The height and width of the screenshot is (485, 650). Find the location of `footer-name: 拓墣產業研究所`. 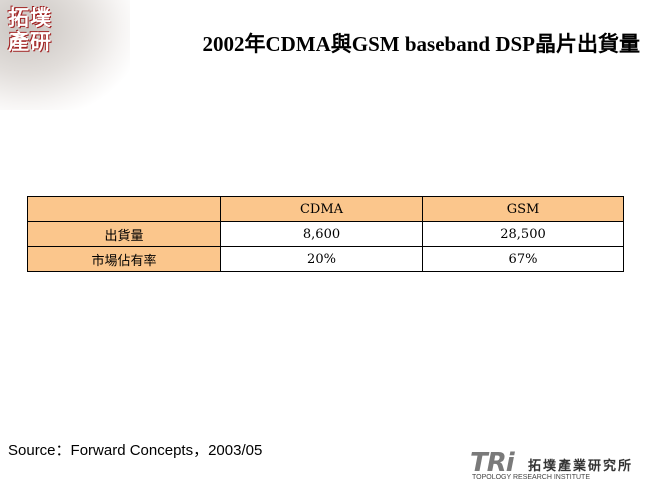

footer-name: 拓墣產業研究所 is located at coordinates (581, 465).